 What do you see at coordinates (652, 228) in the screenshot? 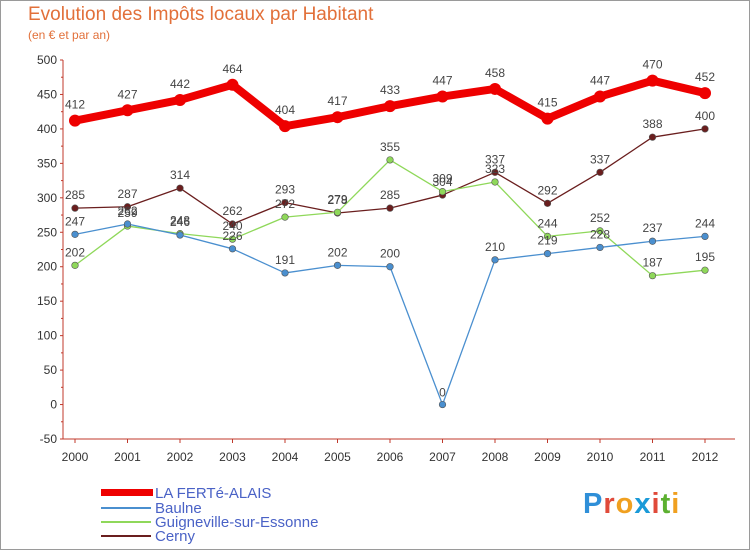
I see `data-label: 237` at bounding box center [652, 228].